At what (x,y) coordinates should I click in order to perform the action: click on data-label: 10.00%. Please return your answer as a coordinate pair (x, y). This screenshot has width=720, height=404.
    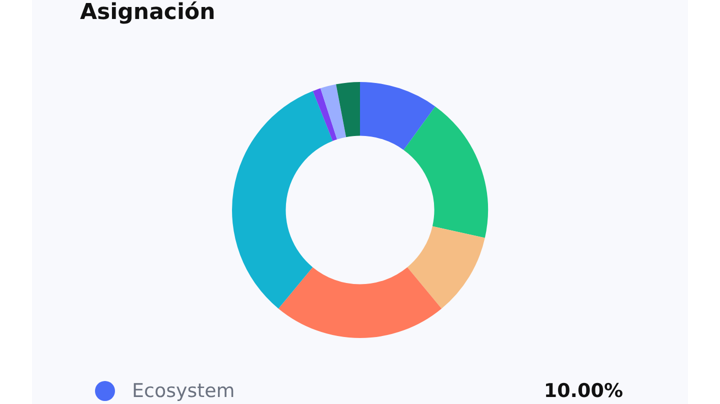
    Looking at the image, I should click on (583, 391).